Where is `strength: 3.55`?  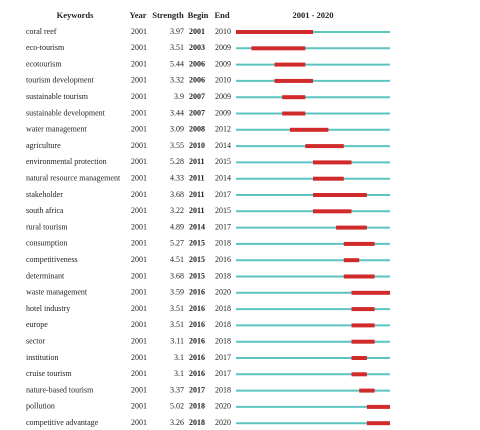 strength: 3.55 is located at coordinates (177, 145).